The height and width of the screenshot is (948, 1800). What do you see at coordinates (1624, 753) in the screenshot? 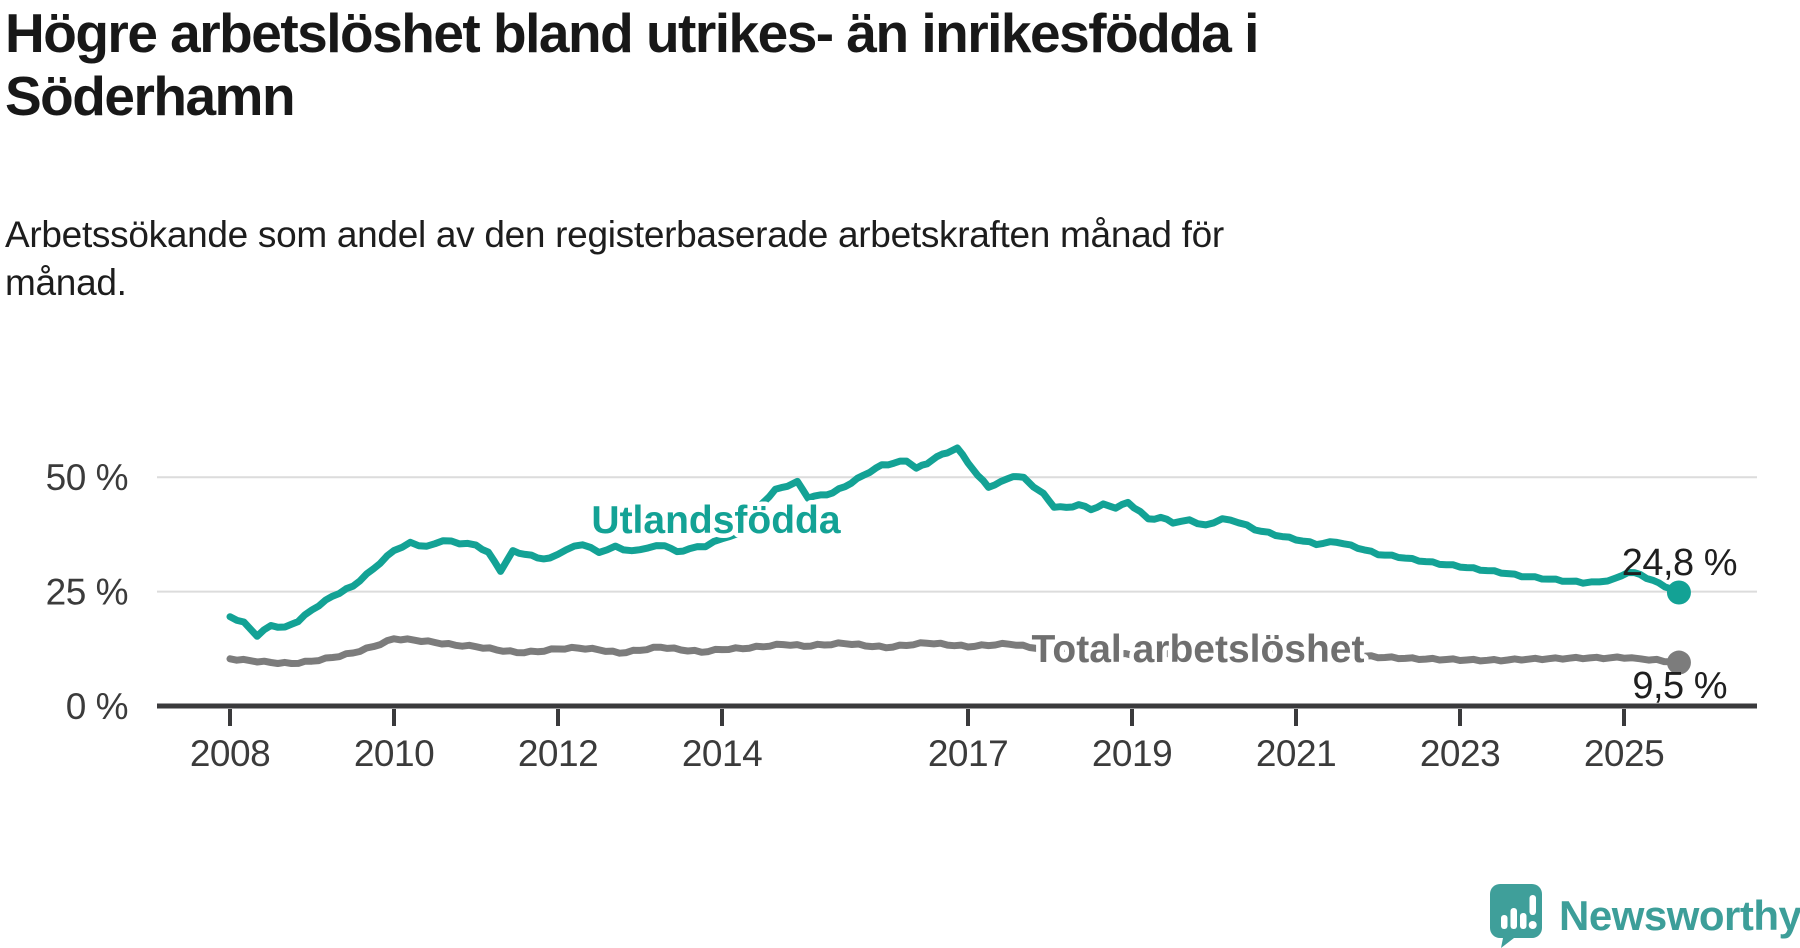
I see `x-tick-label: 2025` at bounding box center [1624, 753].